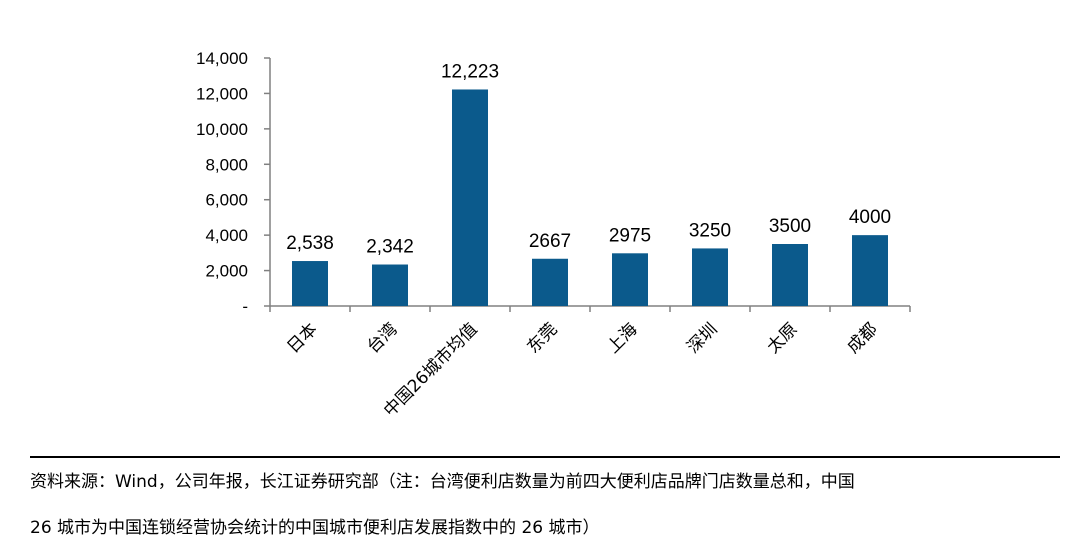 This screenshot has height=559, width=1080. Describe the element at coordinates (622, 338) in the screenshot. I see `category-label: 上海` at that location.